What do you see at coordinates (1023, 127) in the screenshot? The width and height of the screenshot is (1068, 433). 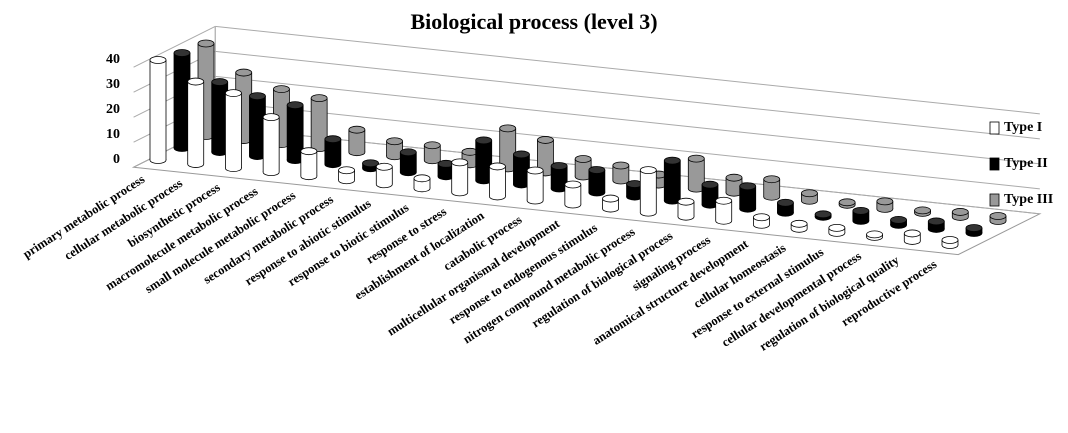 I see `legend-label: Type I` at bounding box center [1023, 127].